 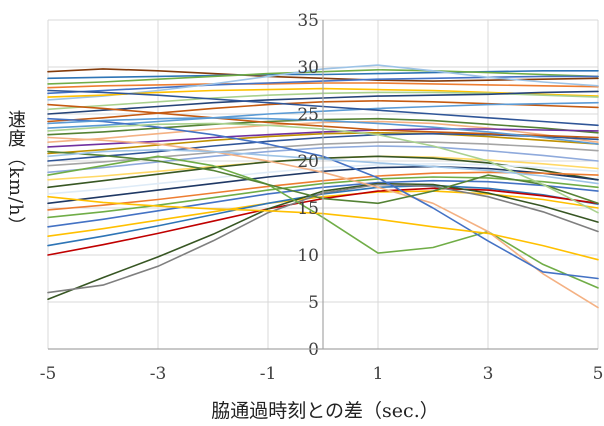 I want to click on y-tick-label: 0, so click(x=313, y=350).